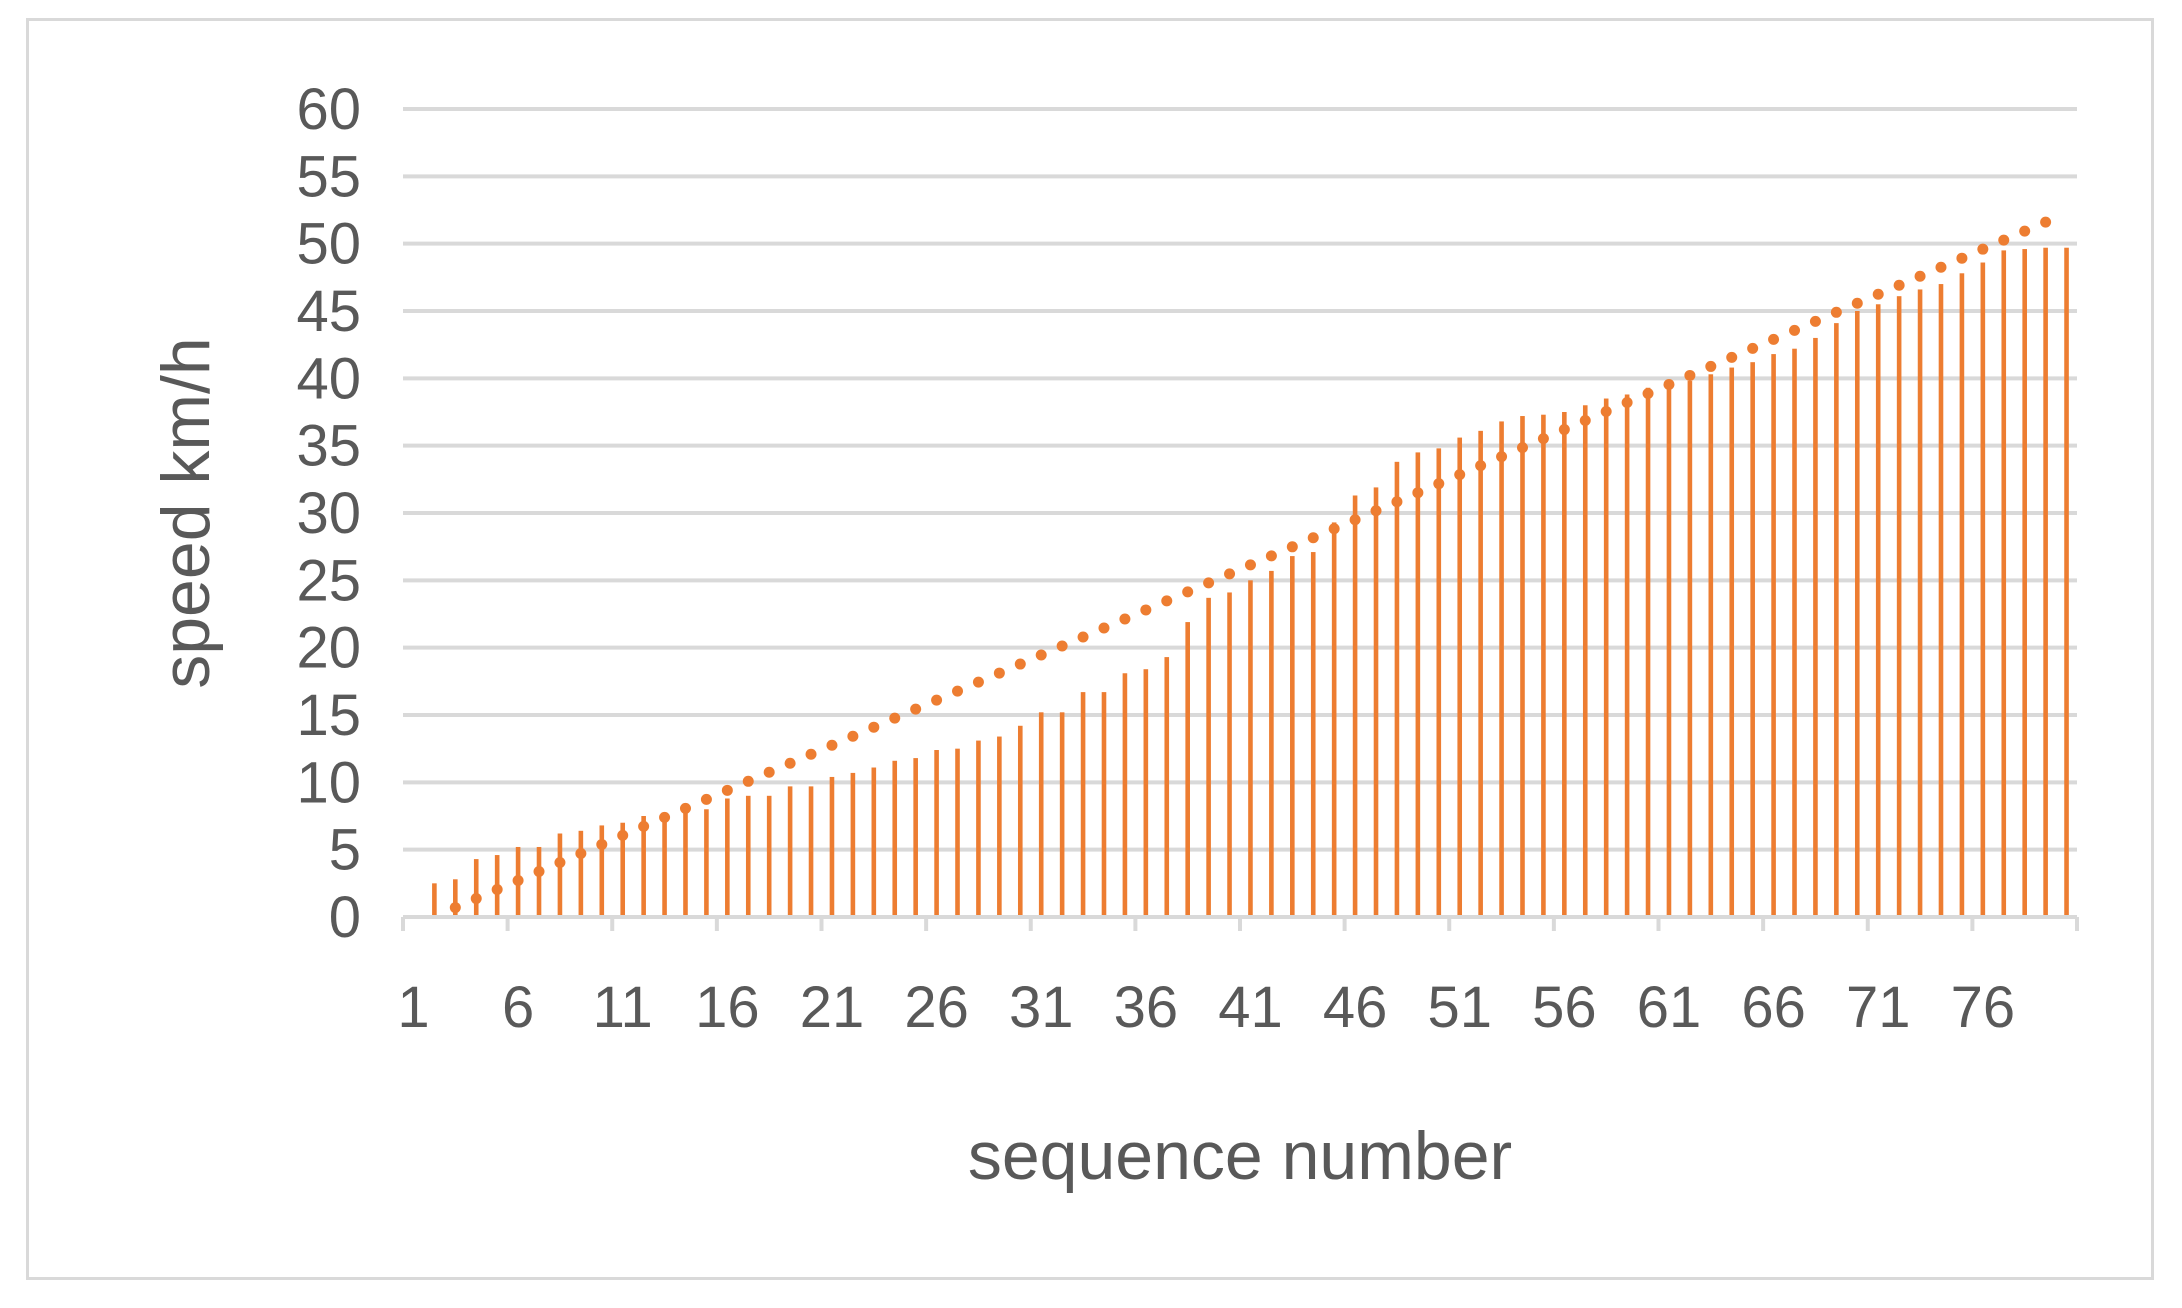 This screenshot has height=1308, width=2182. What do you see at coordinates (1355, 1007) in the screenshot?
I see `x-tick-label: 46` at bounding box center [1355, 1007].